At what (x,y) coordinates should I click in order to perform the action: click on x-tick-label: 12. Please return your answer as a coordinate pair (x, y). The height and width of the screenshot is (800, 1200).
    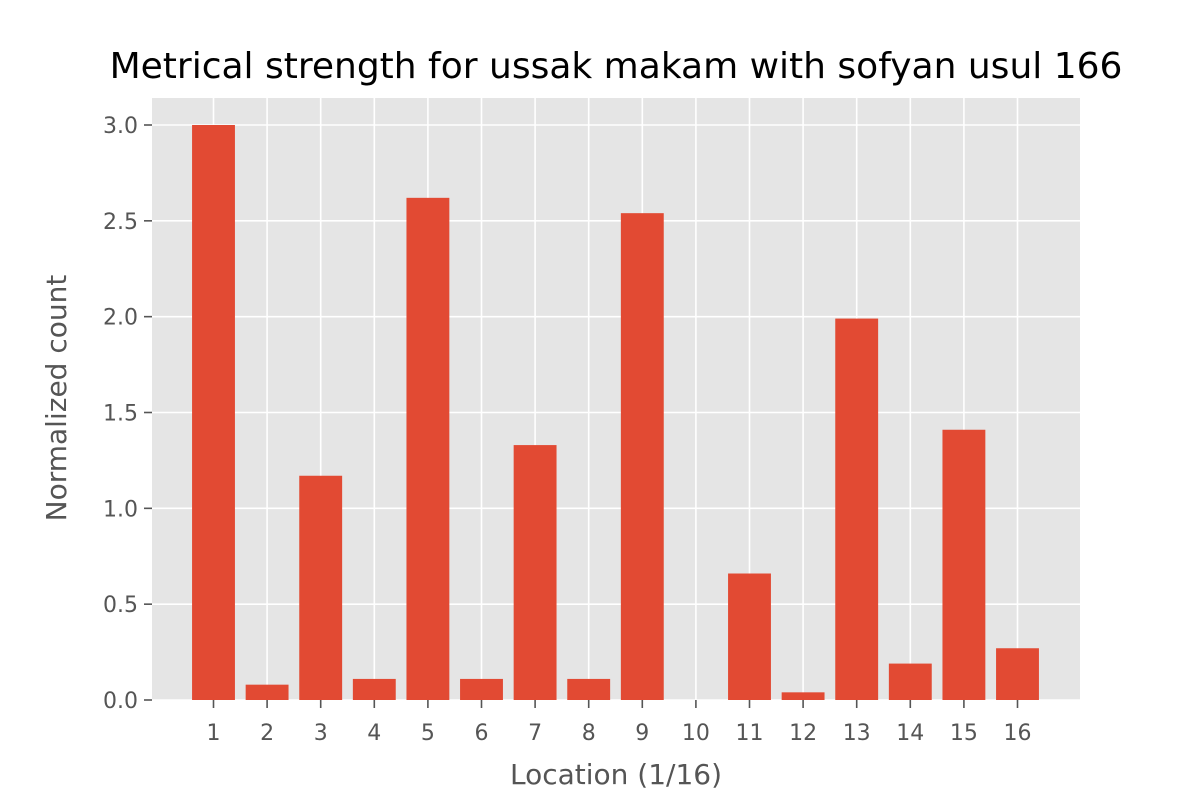
    Looking at the image, I should click on (803, 733).